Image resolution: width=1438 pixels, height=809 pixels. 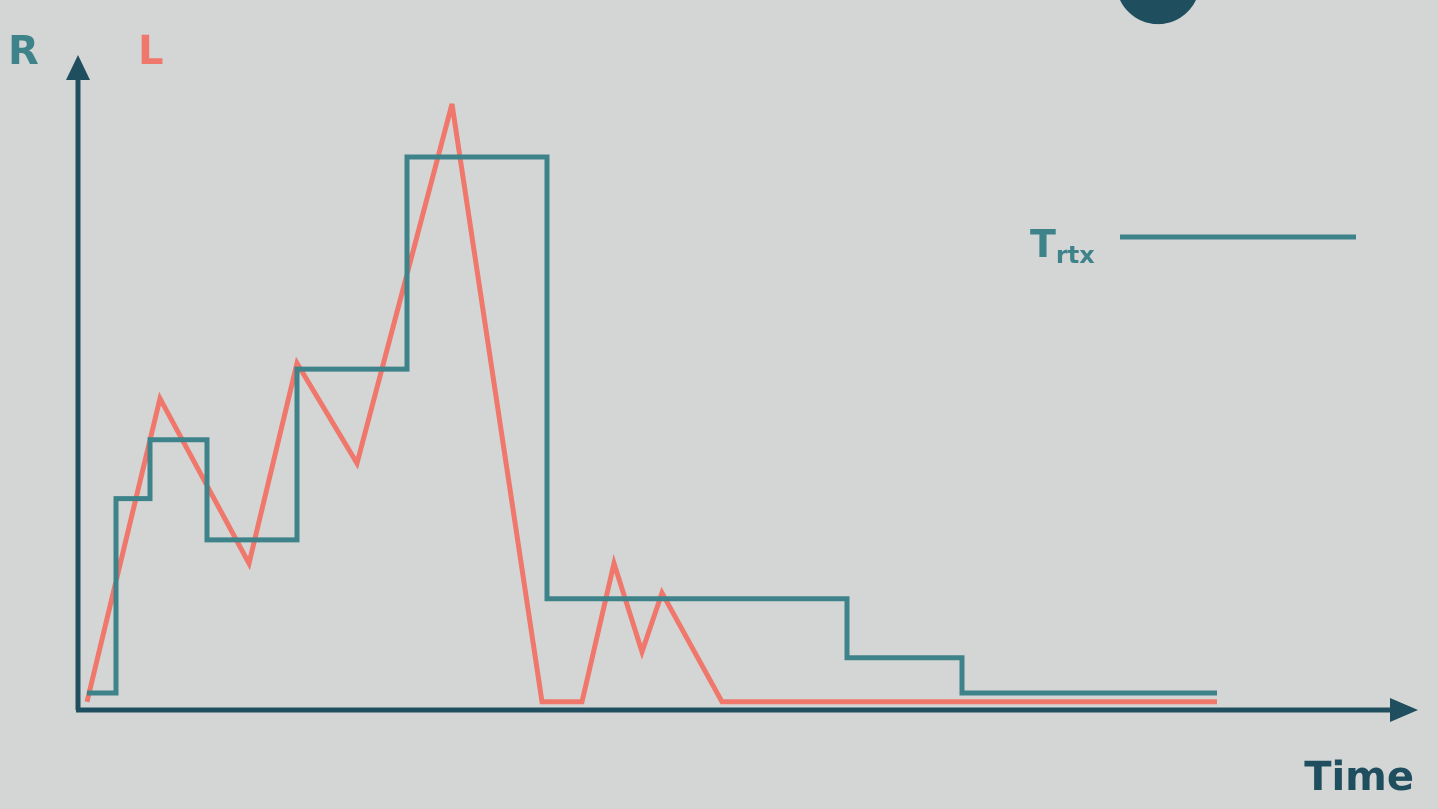 What do you see at coordinates (1043, 244) in the screenshot?
I see `legend-label-main: T` at bounding box center [1043, 244].